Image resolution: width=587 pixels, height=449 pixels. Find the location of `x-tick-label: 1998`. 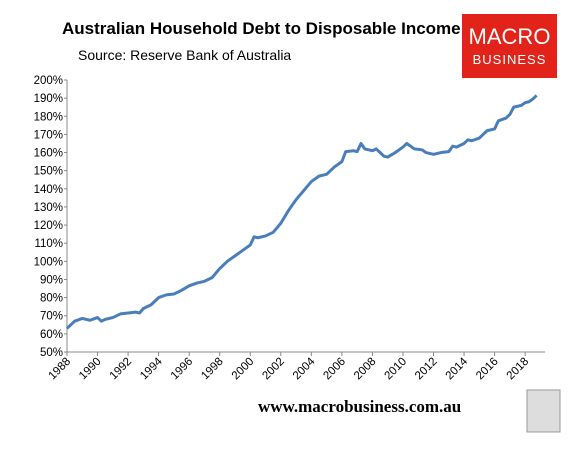

x-tick-label: 1998 is located at coordinates (212, 369).